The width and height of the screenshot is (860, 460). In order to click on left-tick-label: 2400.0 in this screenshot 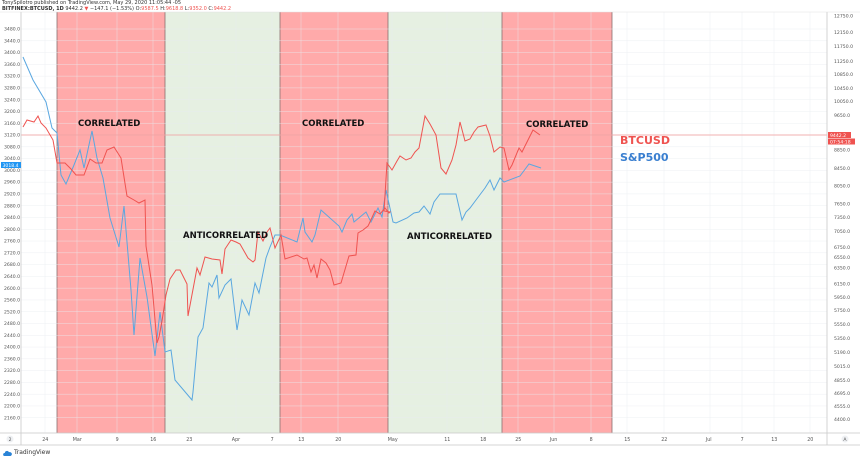, I will do `click(12, 348)`.